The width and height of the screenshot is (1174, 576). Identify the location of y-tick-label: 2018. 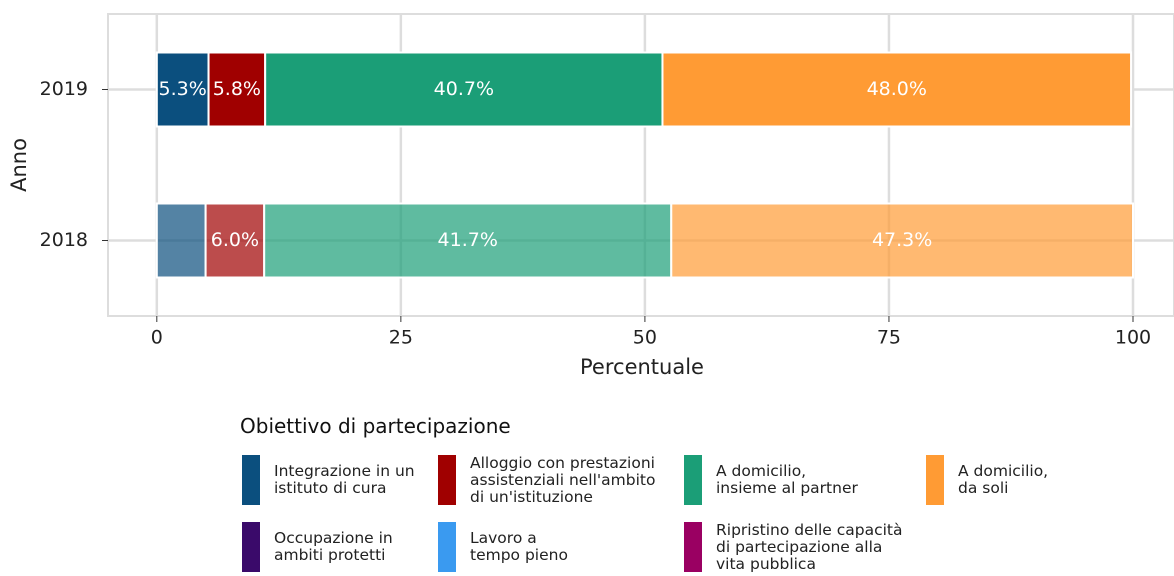
(64, 240).